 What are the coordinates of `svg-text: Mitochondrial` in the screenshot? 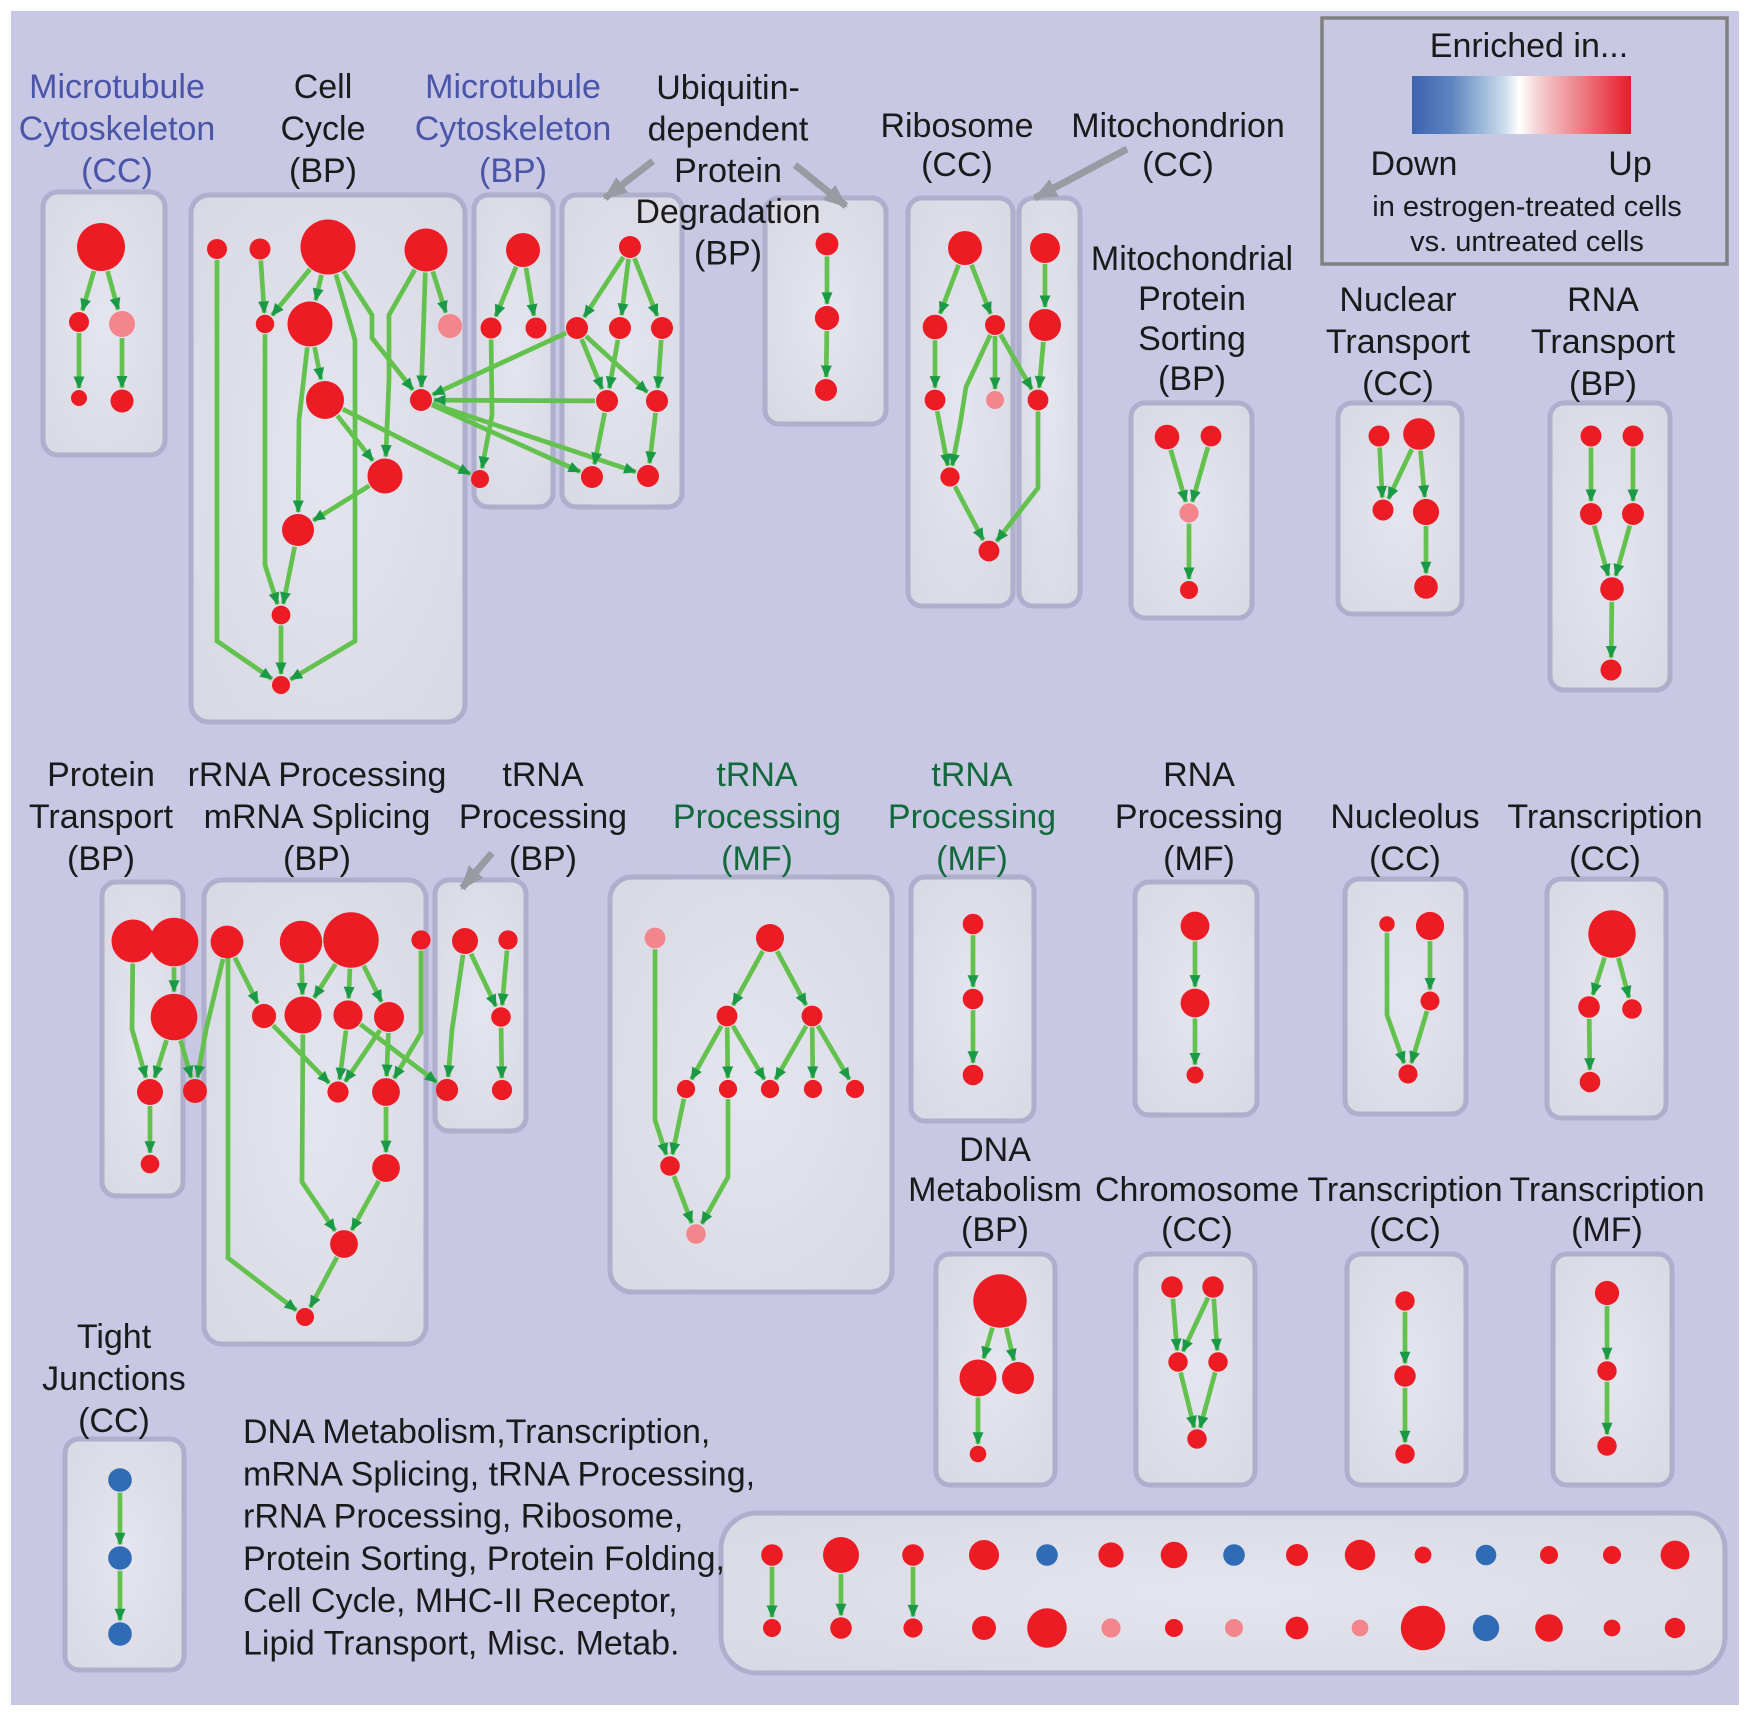 It's located at (1192, 259).